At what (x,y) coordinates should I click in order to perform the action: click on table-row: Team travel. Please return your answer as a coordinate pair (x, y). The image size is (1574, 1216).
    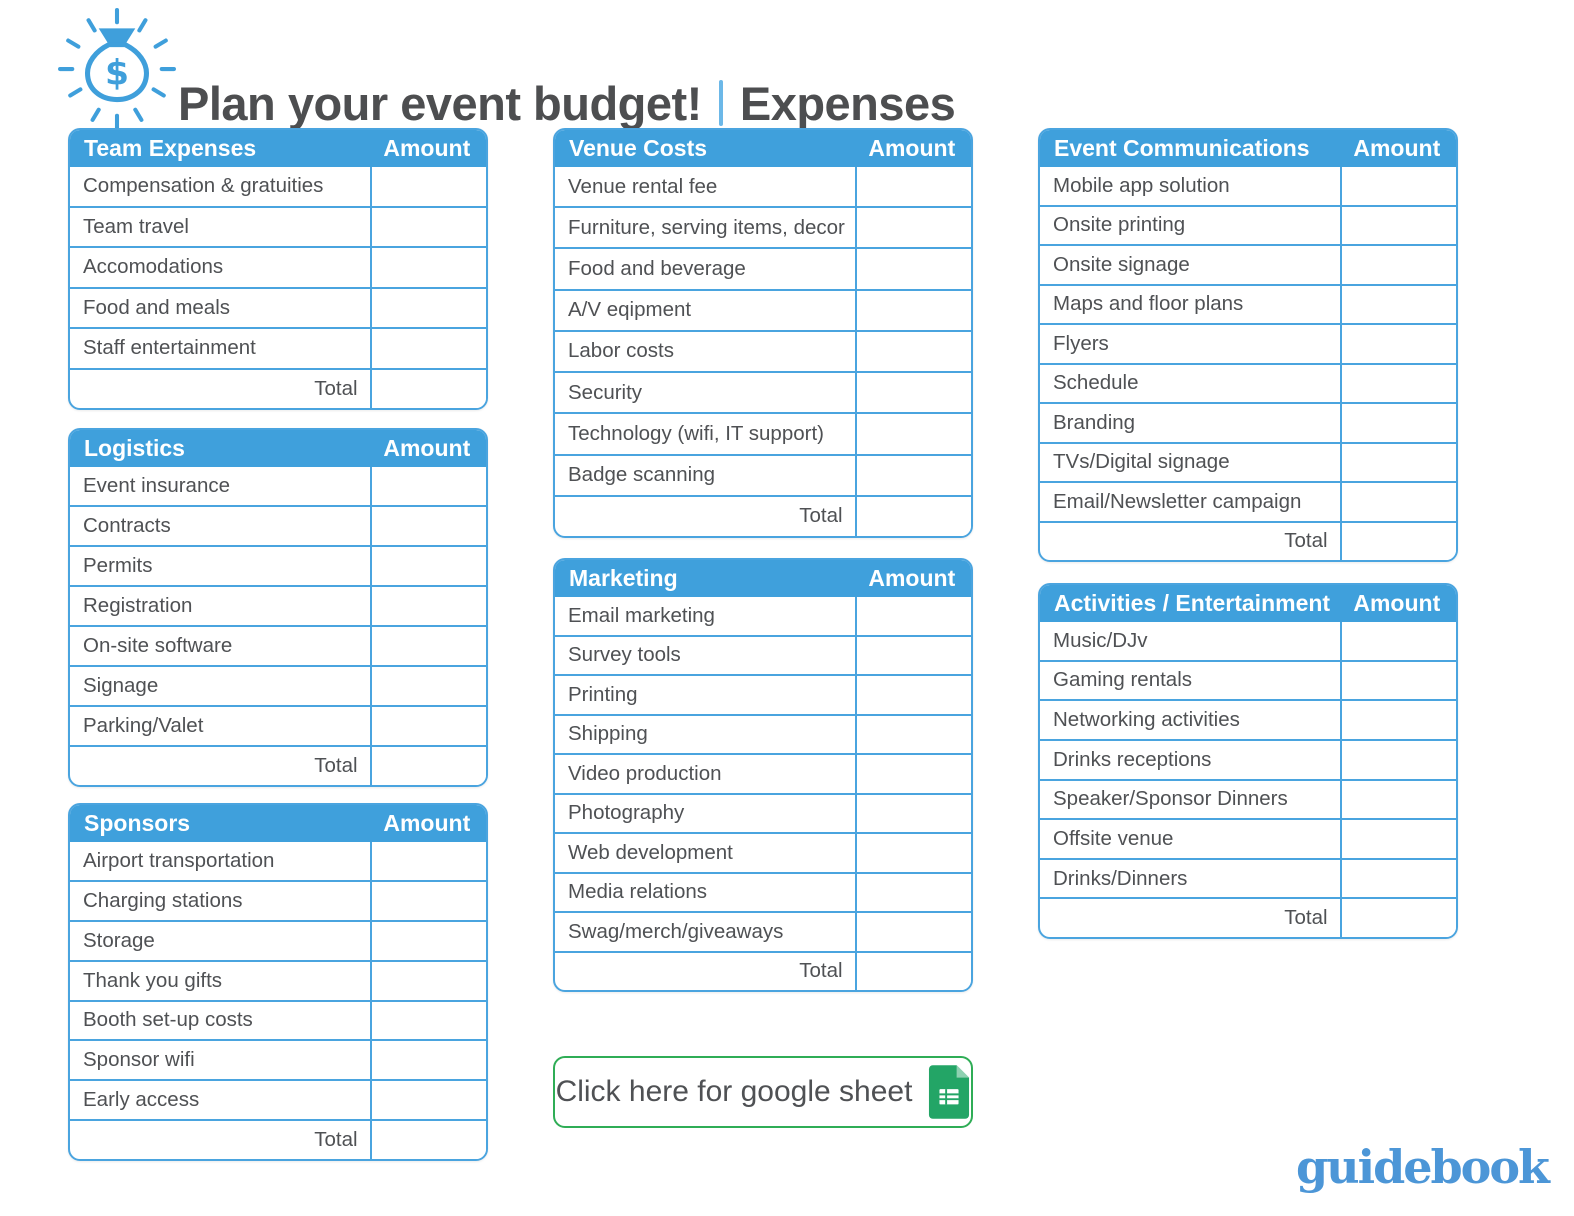
    Looking at the image, I should click on (278, 227).